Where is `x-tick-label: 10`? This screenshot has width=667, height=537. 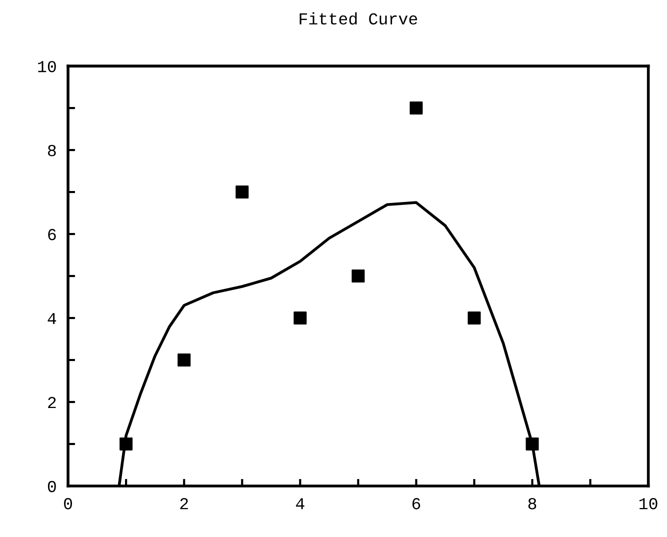 x-tick-label: 10 is located at coordinates (649, 504).